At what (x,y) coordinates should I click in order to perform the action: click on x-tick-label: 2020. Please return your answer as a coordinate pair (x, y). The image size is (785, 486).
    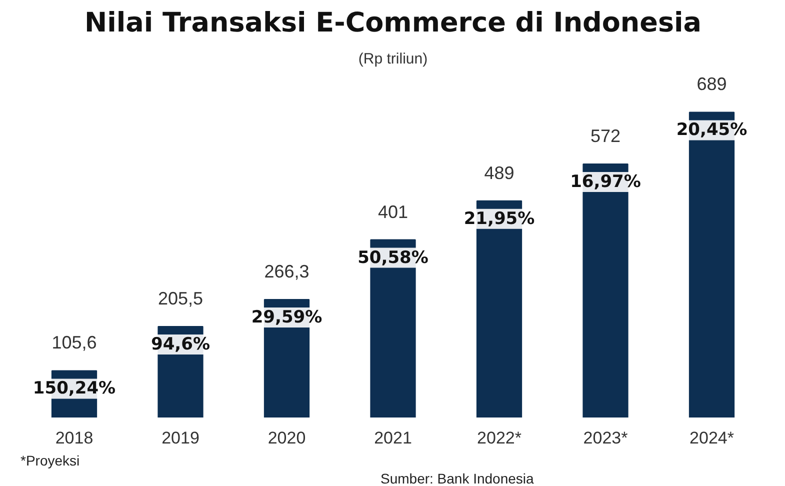
    Looking at the image, I should click on (287, 438).